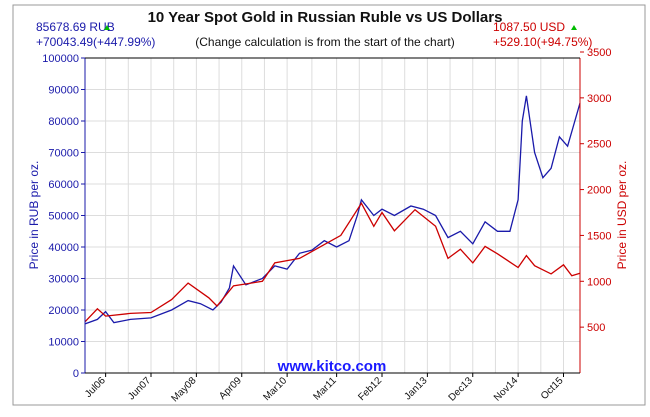  Describe the element at coordinates (529, 27) in the screenshot. I see `usd-price: 1087.50 USD` at that location.